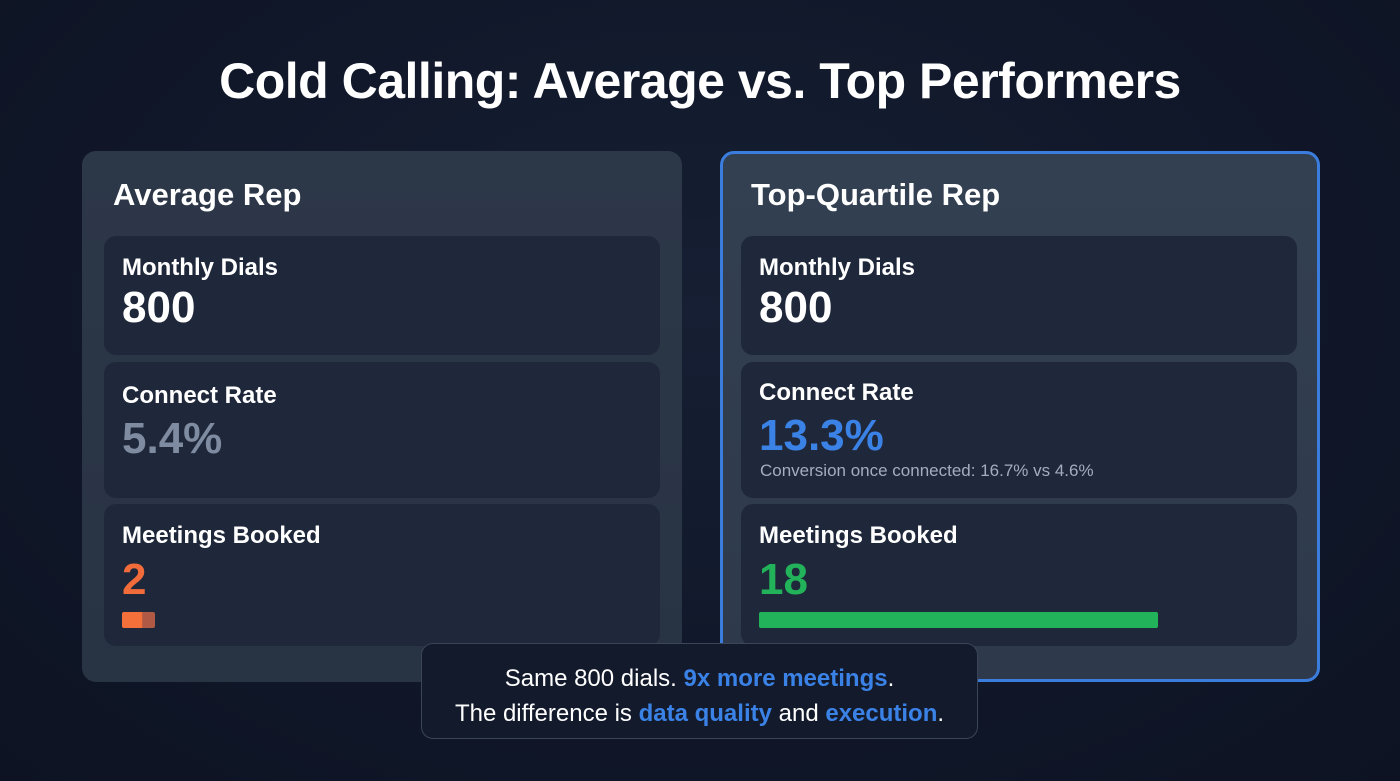 The image size is (1400, 781). Describe the element at coordinates (927, 470) in the screenshot. I see `conversion-note: Conversion once connected: 16.7% vs 4.6%` at that location.